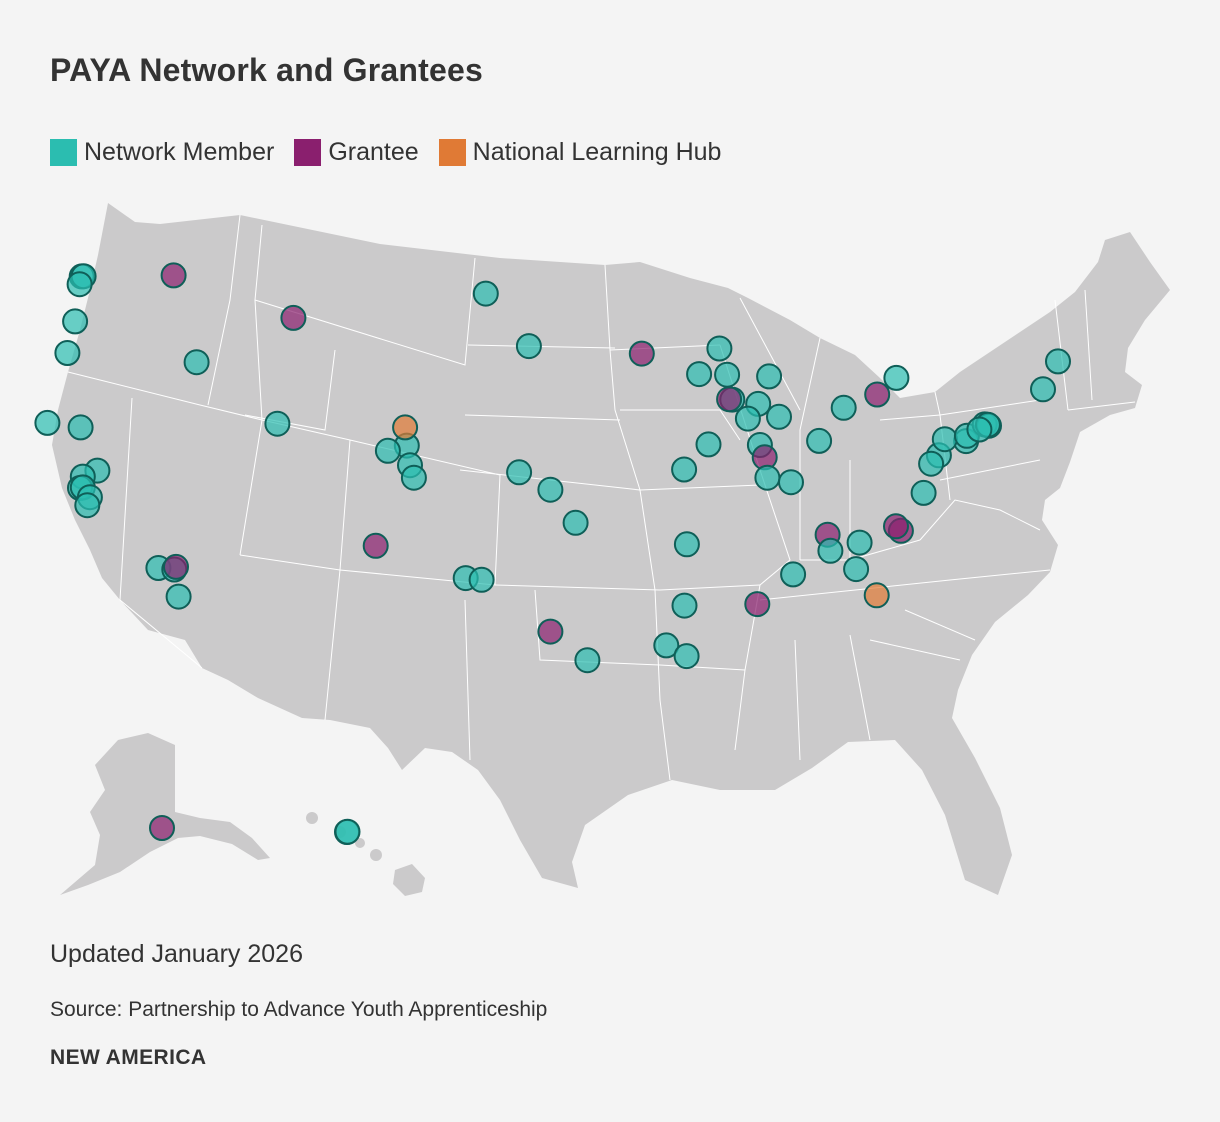 This screenshot has height=1122, width=1220. I want to click on map-title: PAYA Network and Grantees, so click(267, 70).